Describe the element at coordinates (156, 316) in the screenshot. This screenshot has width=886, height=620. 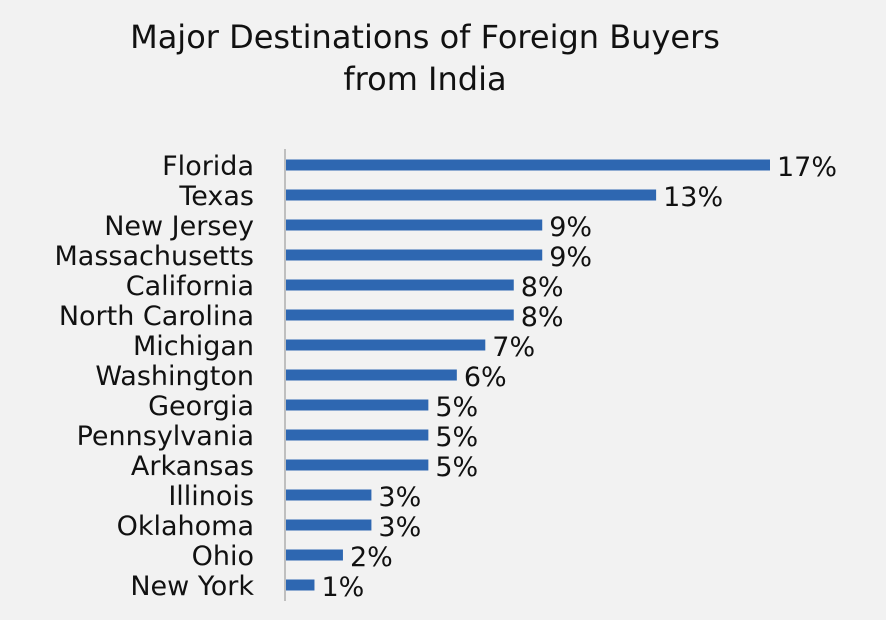
I see `category-label-5: North Carolina` at that location.